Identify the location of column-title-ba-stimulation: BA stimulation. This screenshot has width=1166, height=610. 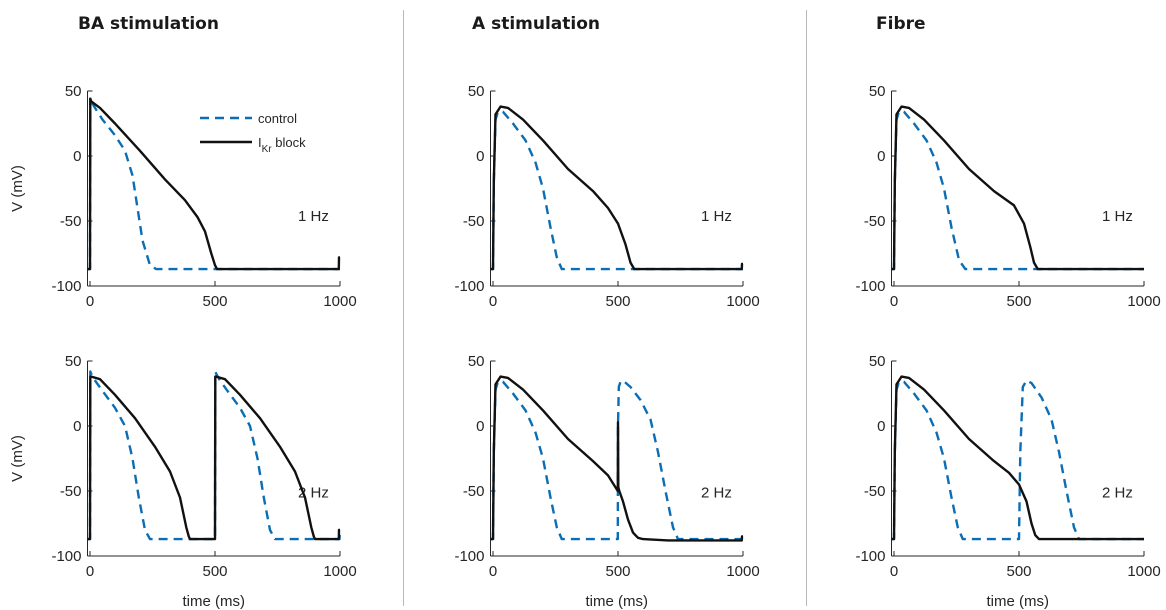
(148, 24).